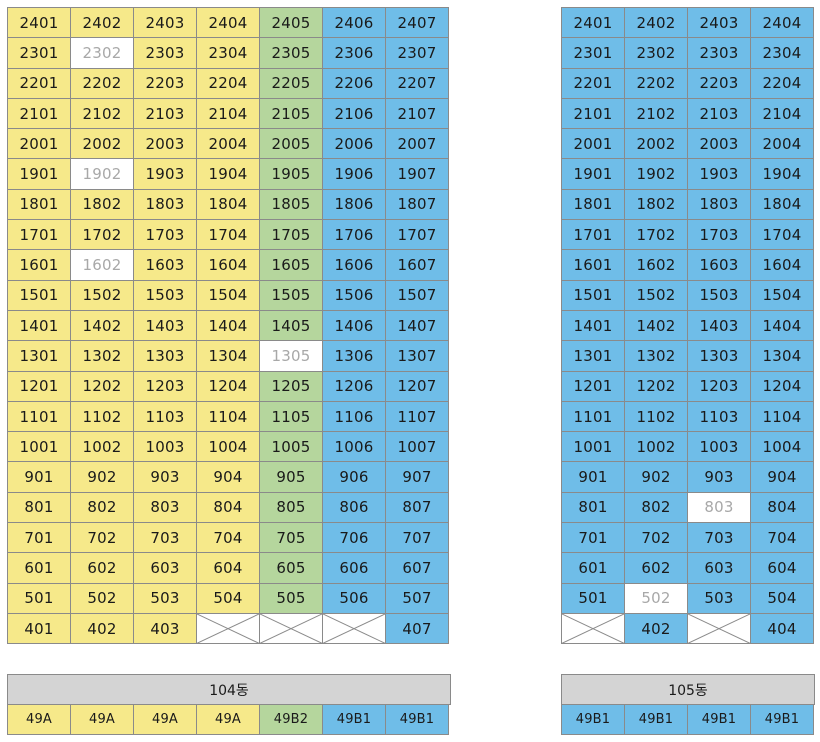  I want to click on unit-cell: 902, so click(102, 477).